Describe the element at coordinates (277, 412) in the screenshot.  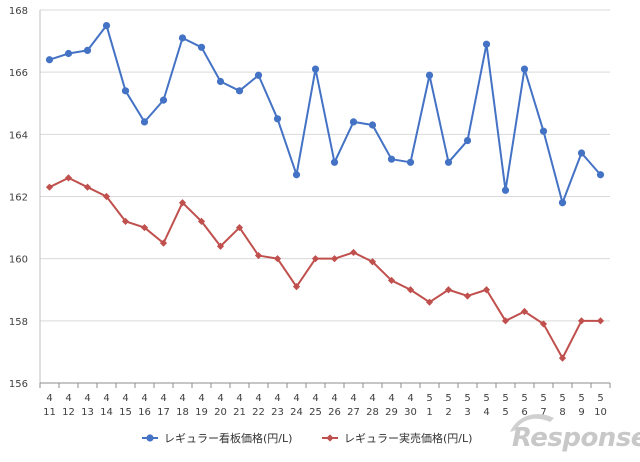
I see `x-tick-day: 23` at that location.